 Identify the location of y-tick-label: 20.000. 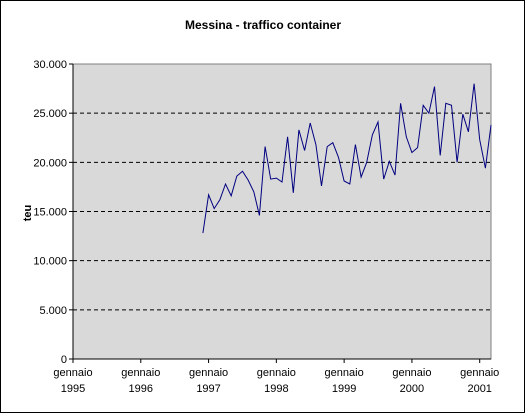
(50, 163).